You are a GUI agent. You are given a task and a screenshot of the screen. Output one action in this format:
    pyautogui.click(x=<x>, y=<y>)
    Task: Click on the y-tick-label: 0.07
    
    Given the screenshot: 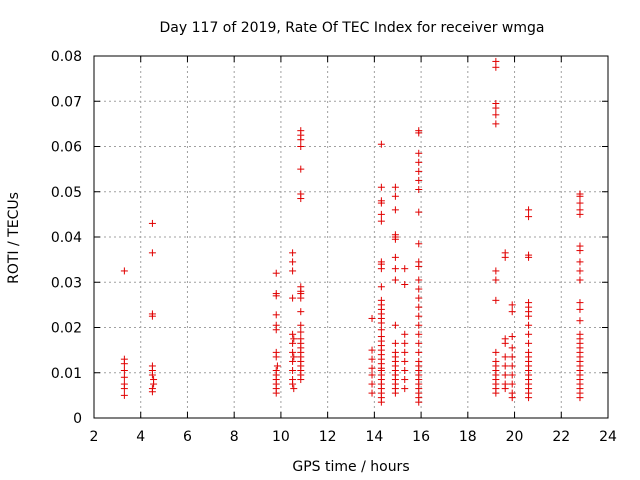 What is the action you would take?
    pyautogui.click(x=66, y=102)
    